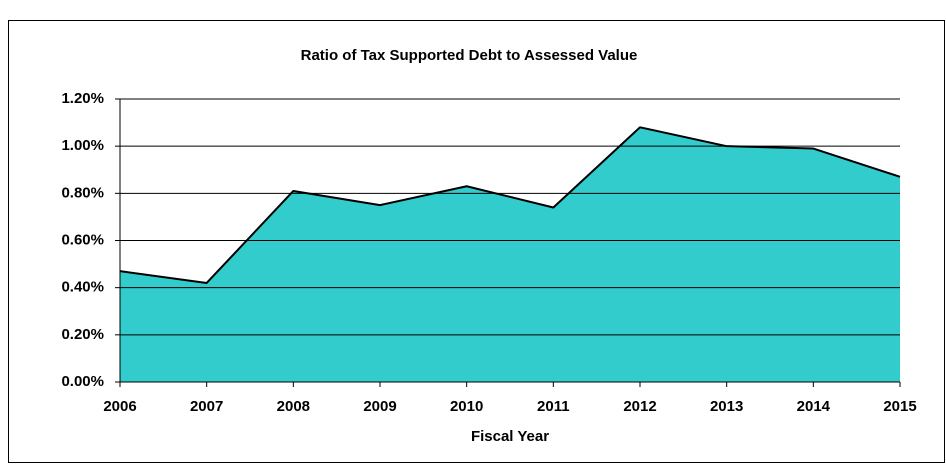  I want to click on x-tick-label: 2015, so click(899, 406).